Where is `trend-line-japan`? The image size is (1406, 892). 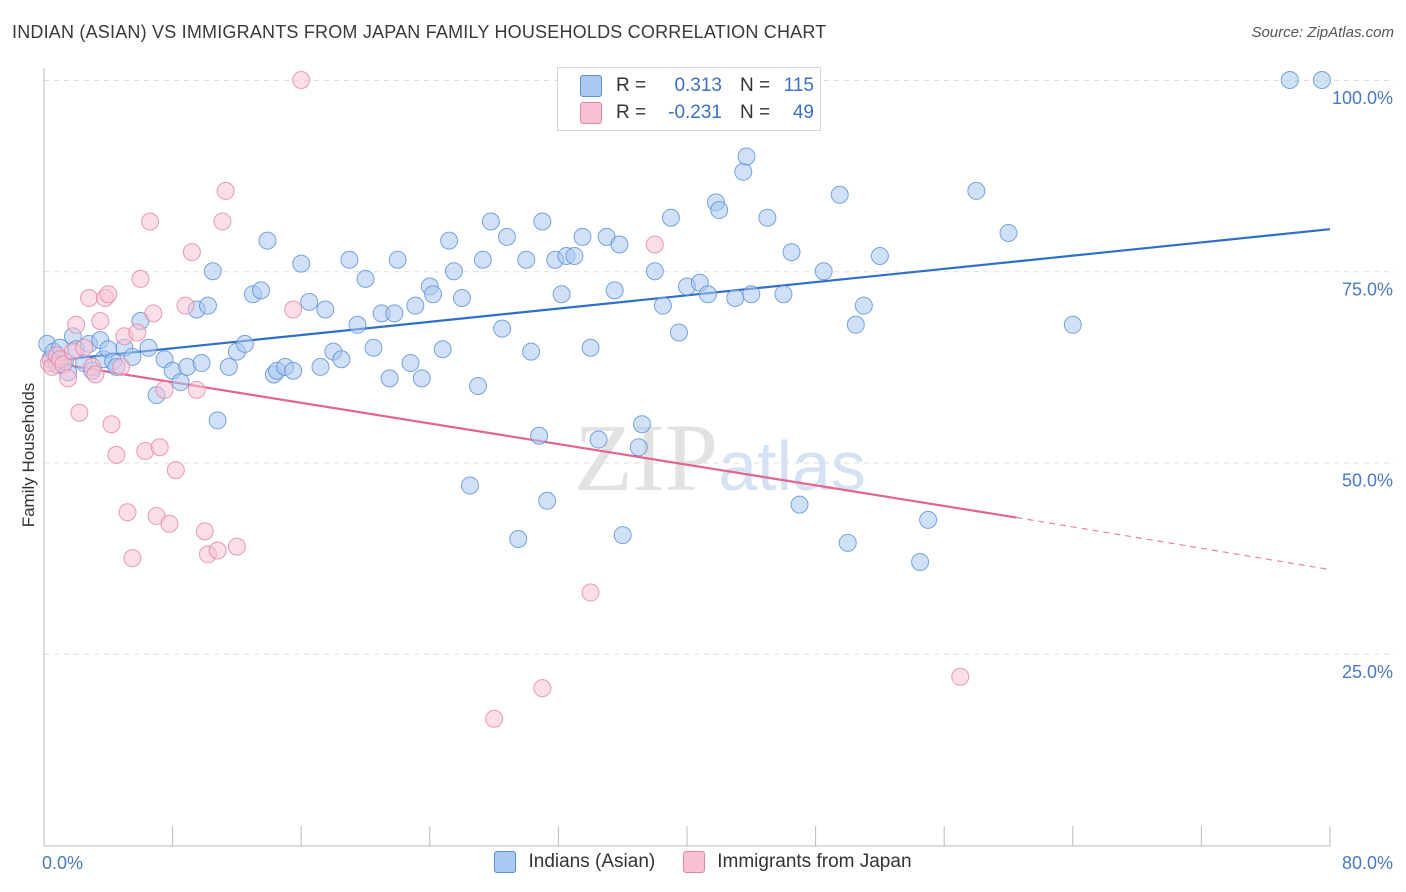 trend-line-japan is located at coordinates (530, 439).